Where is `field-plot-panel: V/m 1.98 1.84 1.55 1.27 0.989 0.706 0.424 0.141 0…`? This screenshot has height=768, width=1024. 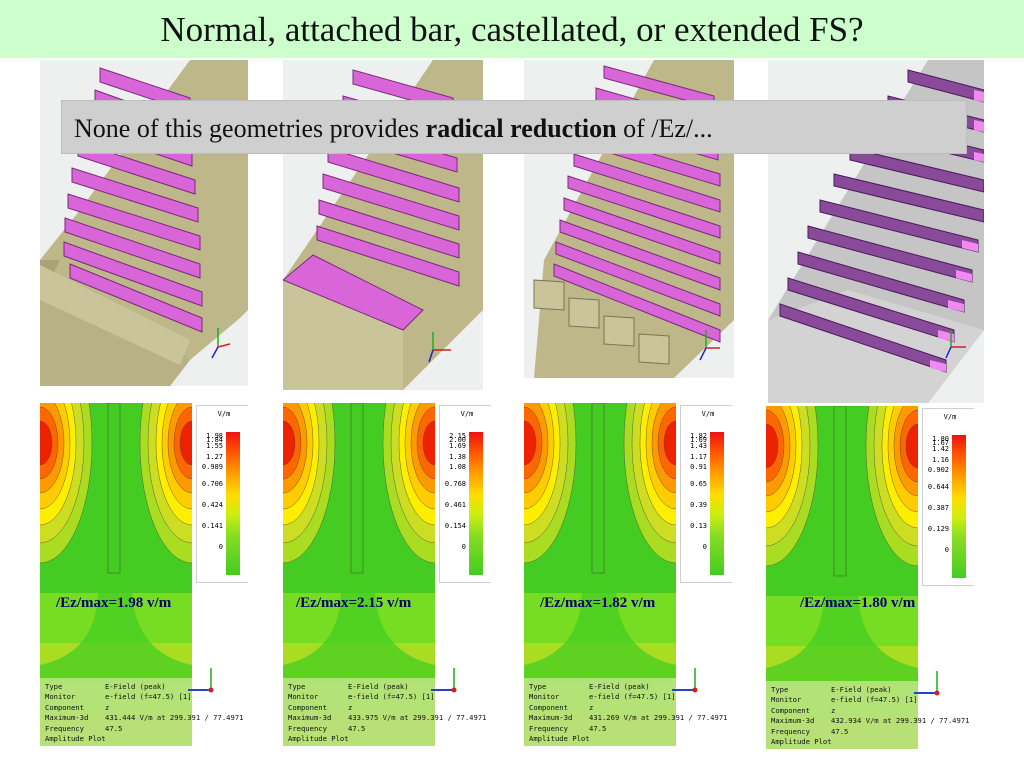 field-plot-panel: V/m 1.98 1.84 1.55 1.27 0.989 0.706 0.424 0.141 0… is located at coordinates (144, 574).